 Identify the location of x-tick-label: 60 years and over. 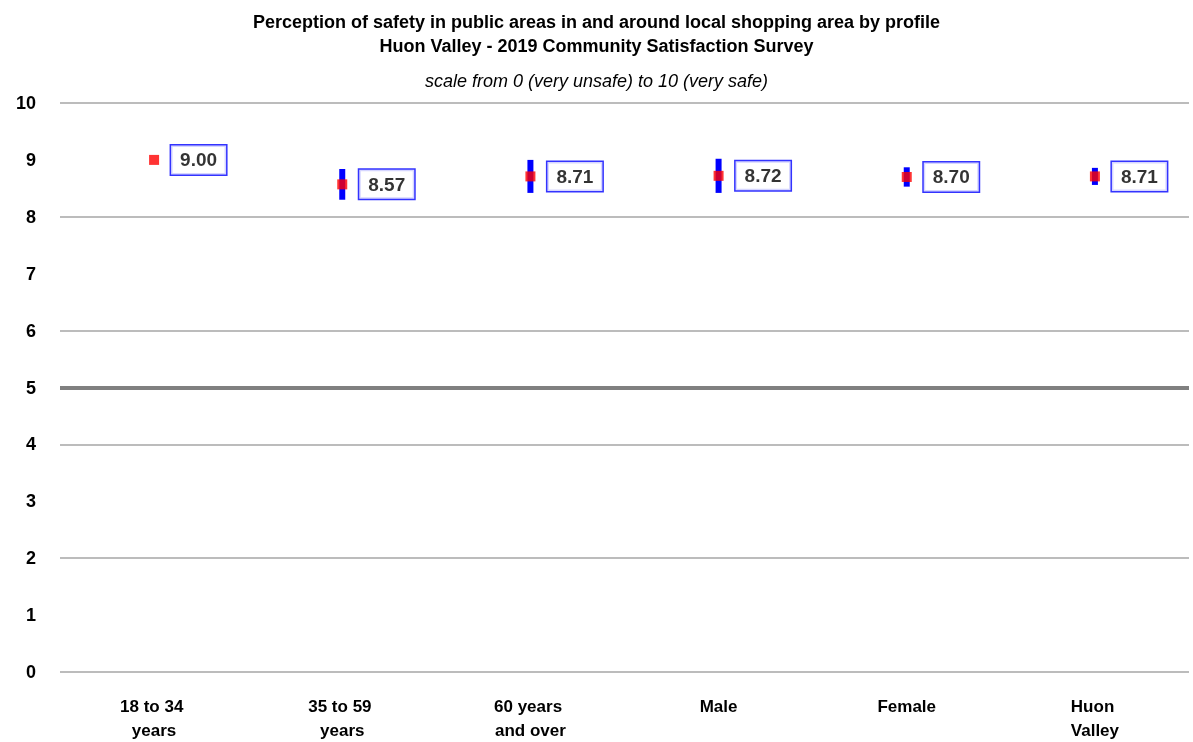
(530, 718).